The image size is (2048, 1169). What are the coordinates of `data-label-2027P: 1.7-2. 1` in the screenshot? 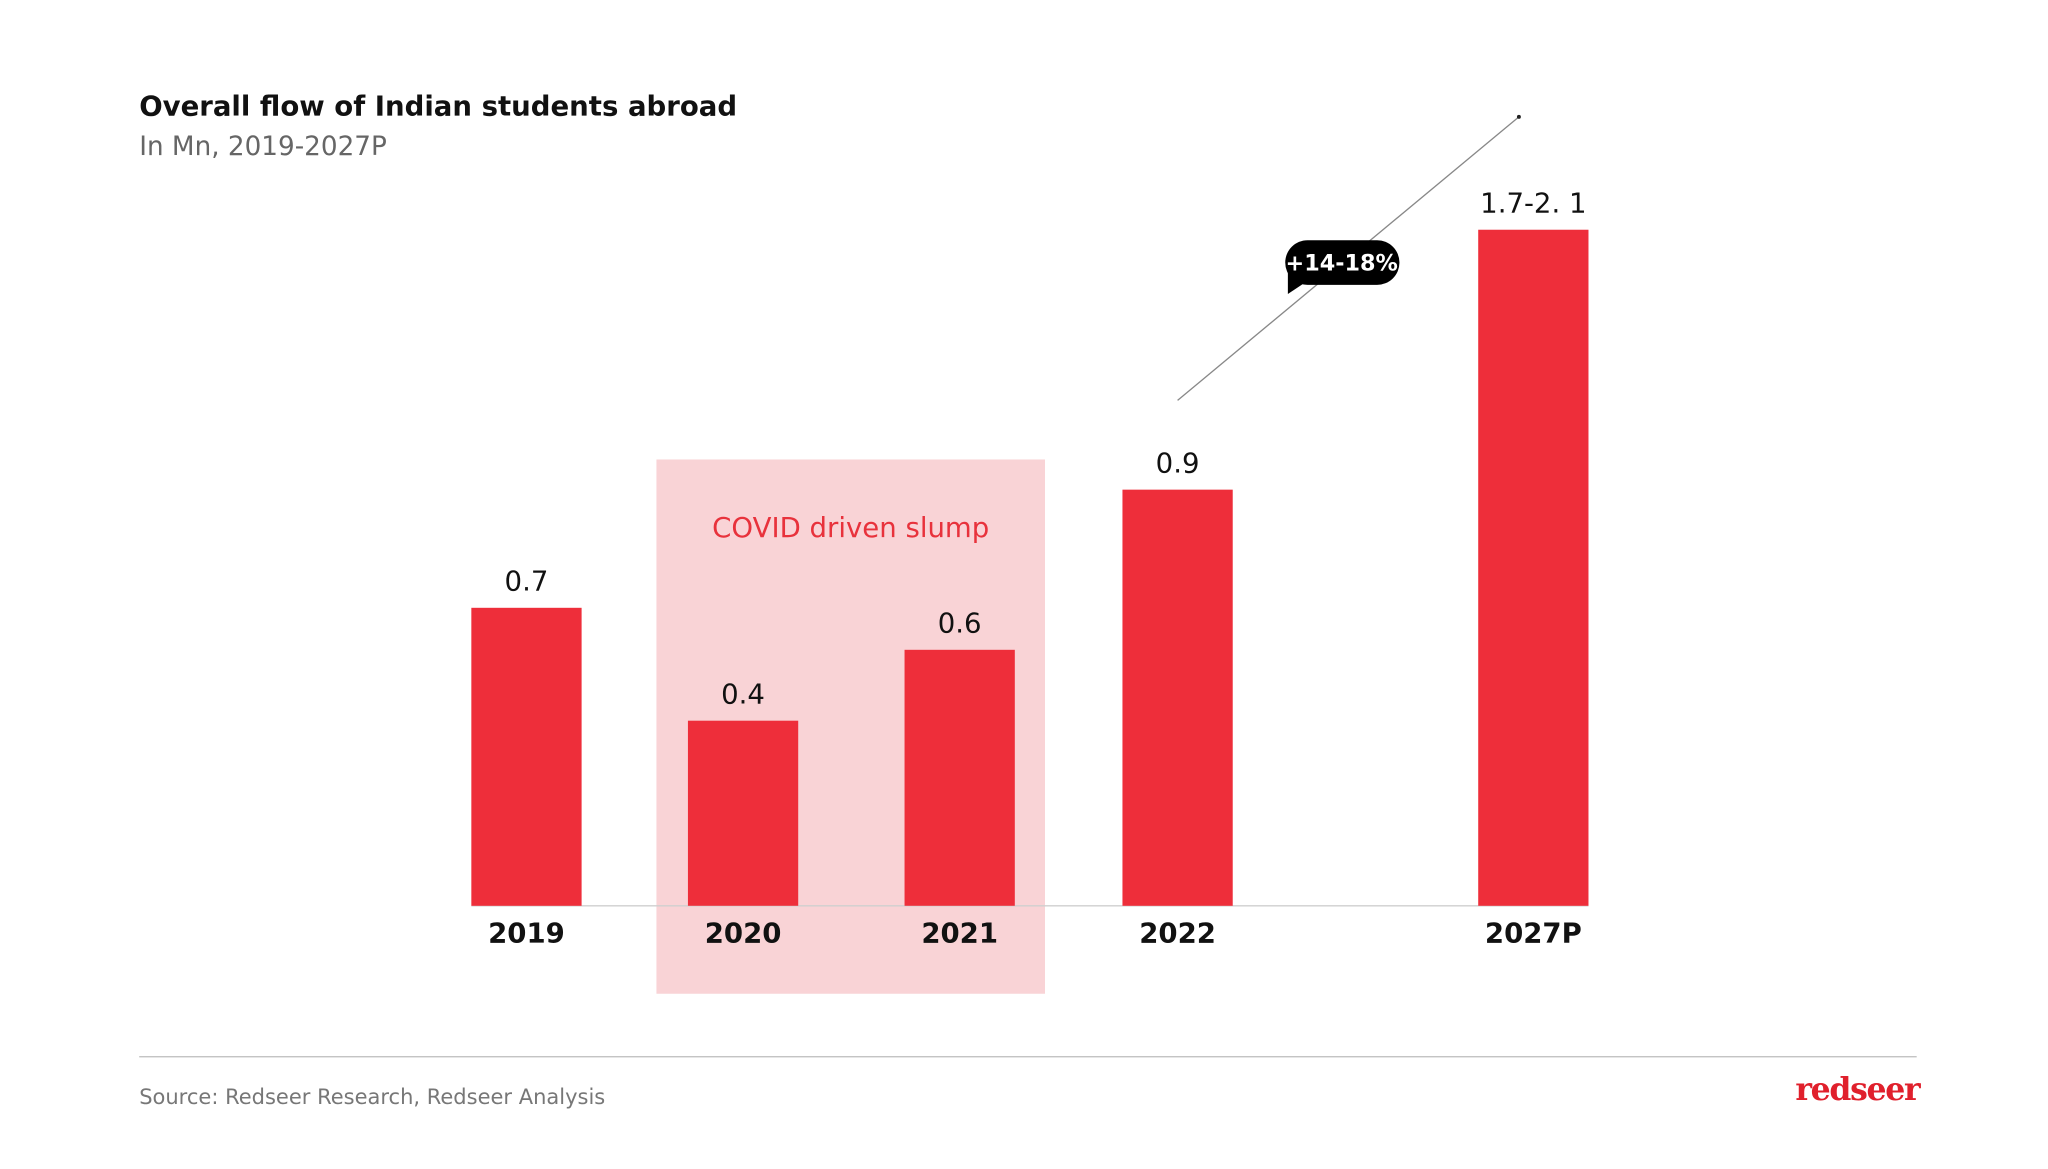 It's located at (1533, 204).